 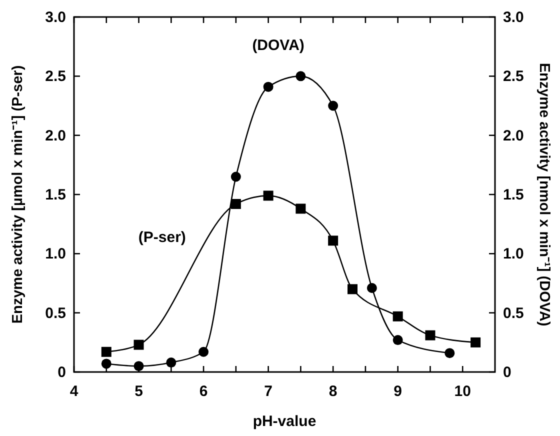 What do you see at coordinates (513, 313) in the screenshot?
I see `y2-tick-label: 0.5` at bounding box center [513, 313].